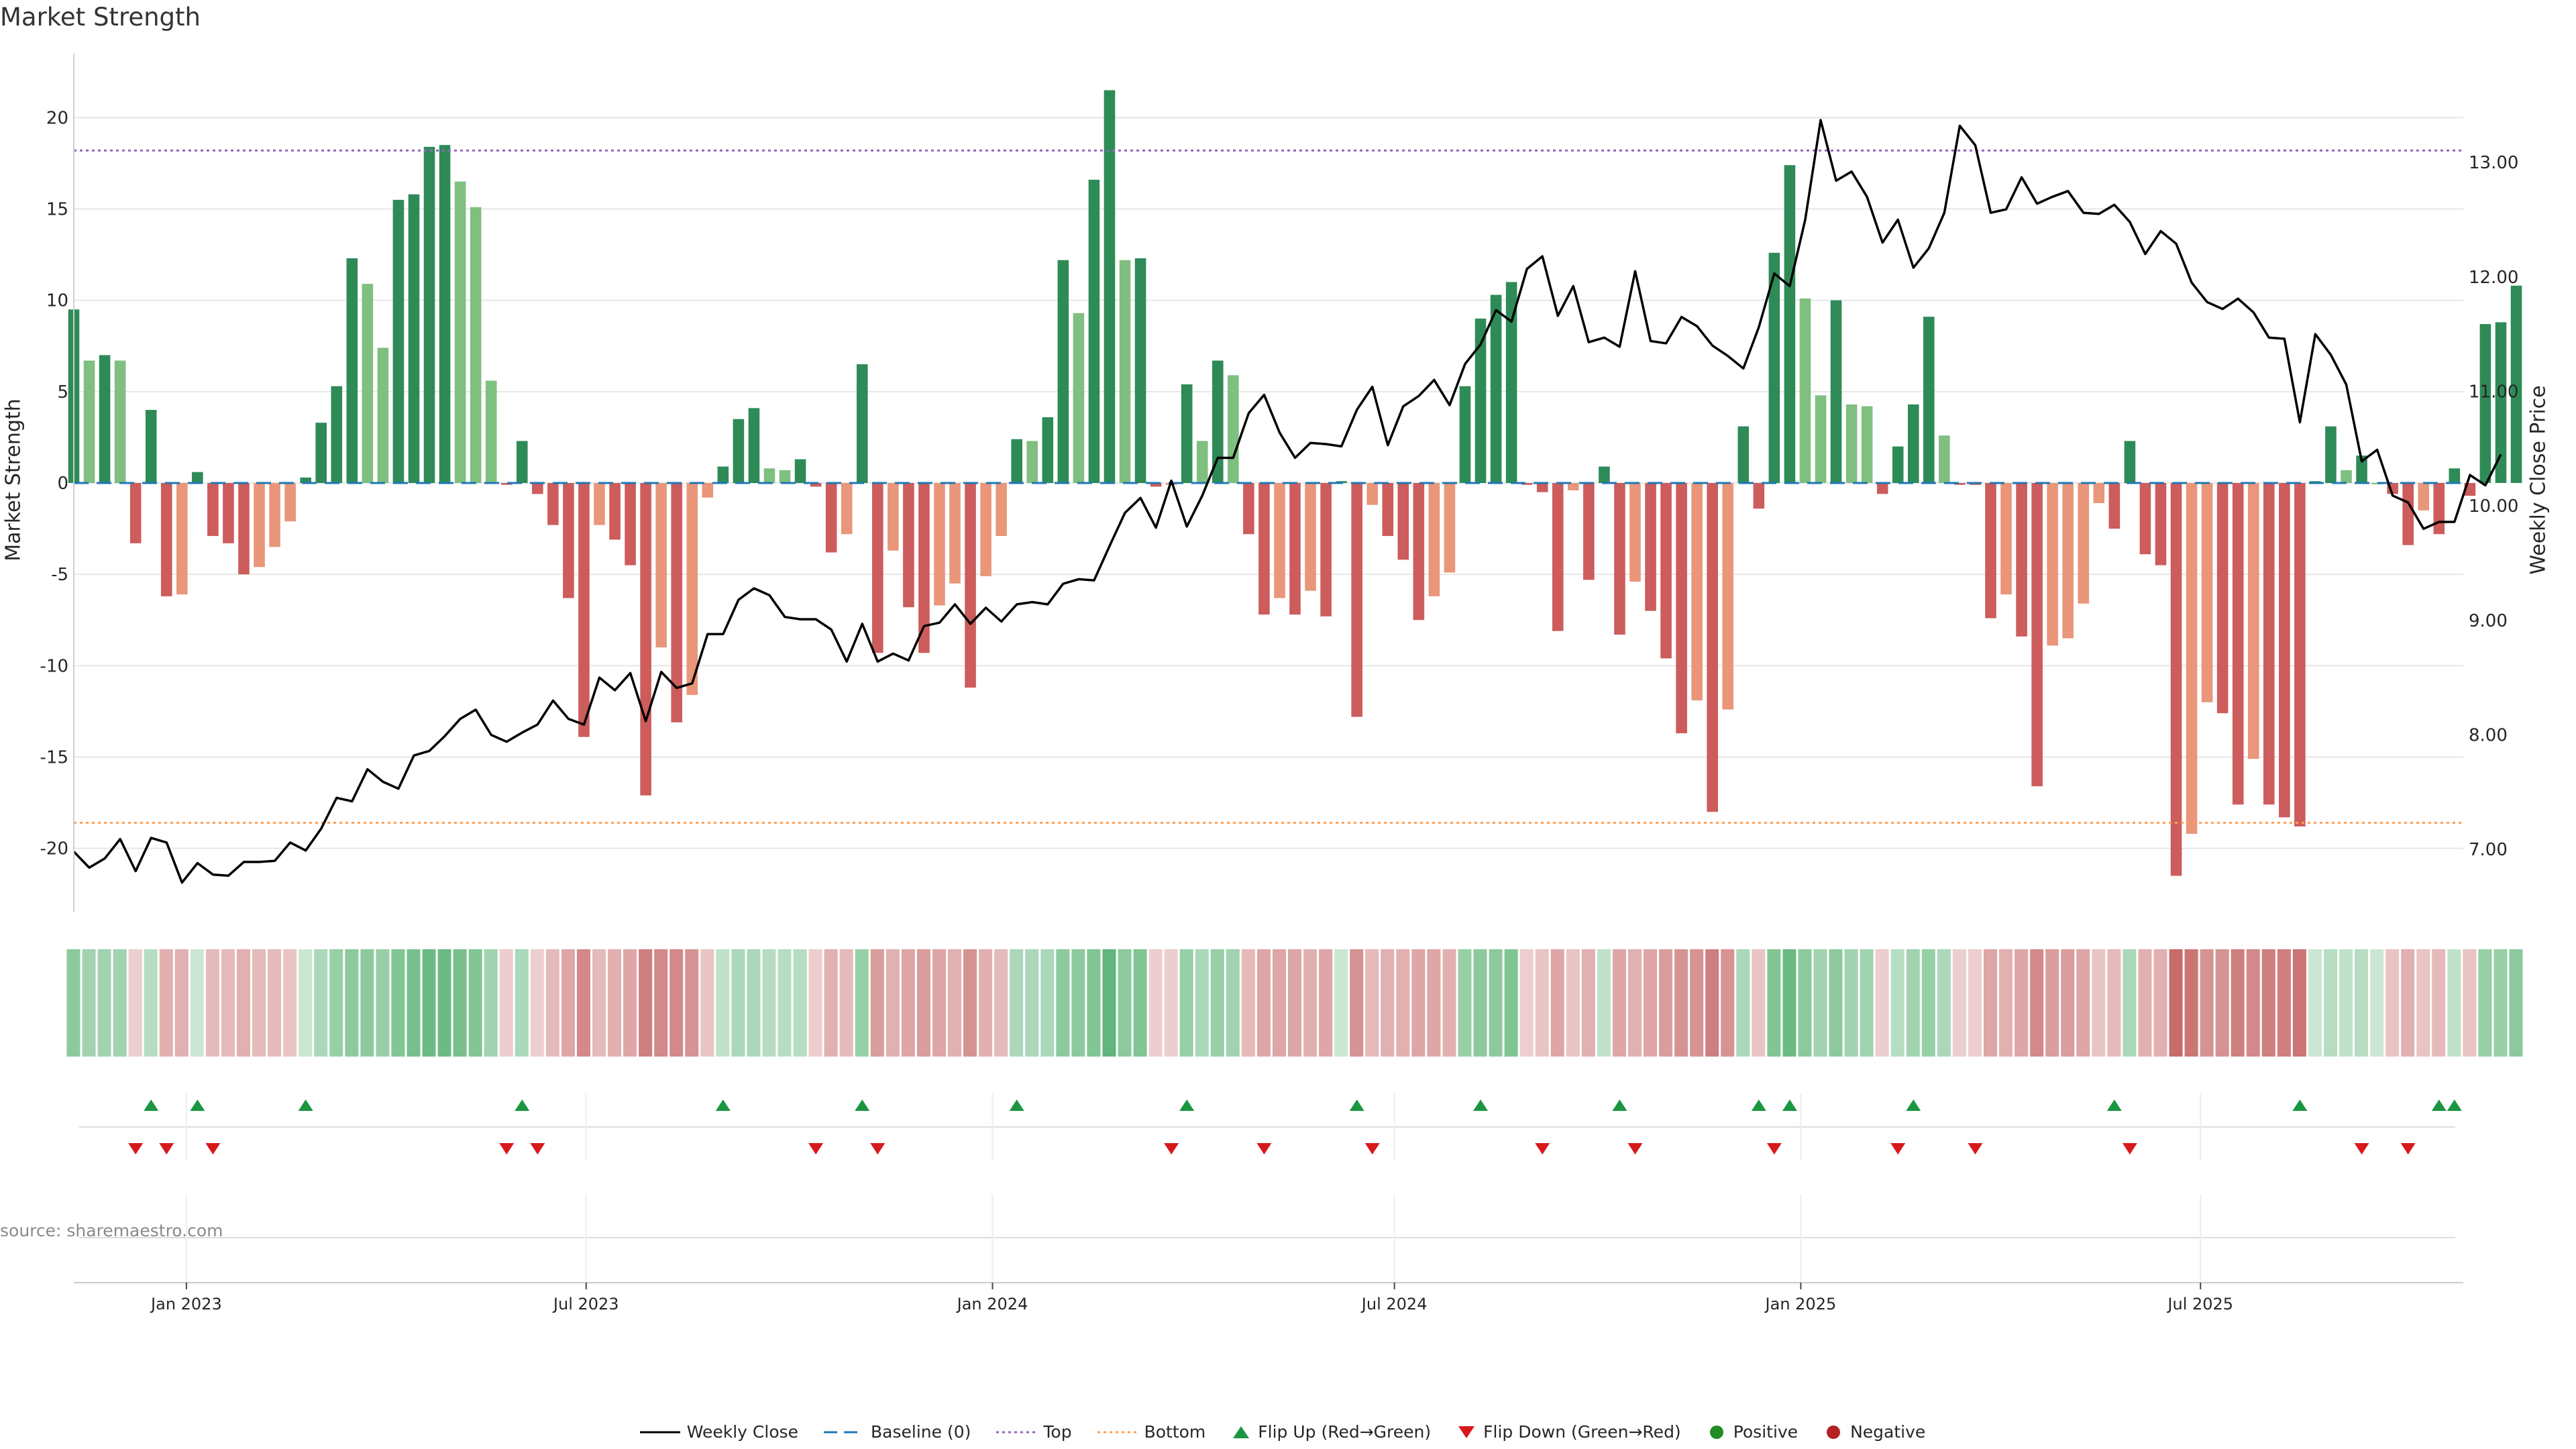 This screenshot has width=2576, height=1449. Describe the element at coordinates (1582, 1432) in the screenshot. I see `legend-flip-down-label: Flip Down (Green→Red)` at that location.